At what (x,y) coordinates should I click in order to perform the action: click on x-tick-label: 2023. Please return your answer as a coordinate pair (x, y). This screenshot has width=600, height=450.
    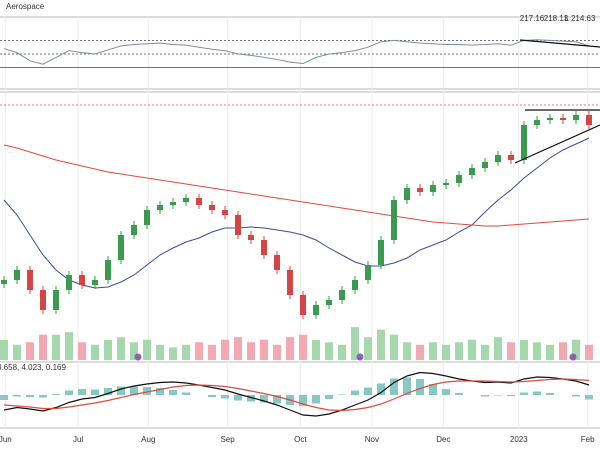
    Looking at the image, I should click on (519, 439).